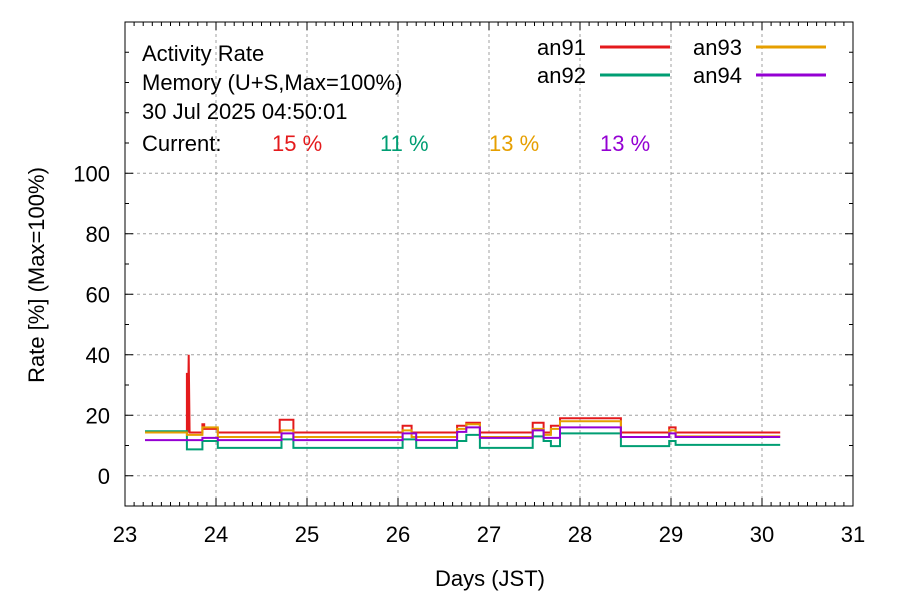  I want to click on x-tick-label: 29, so click(671, 534).